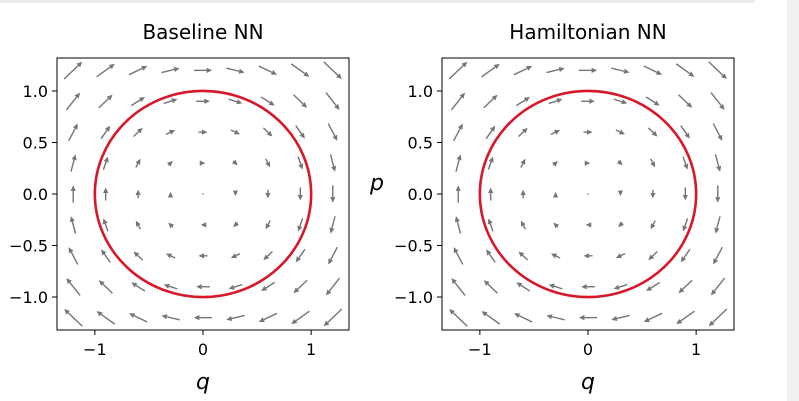 The image size is (799, 401). Describe the element at coordinates (28, 246) in the screenshot. I see `y-tick-label: −0.5` at that location.